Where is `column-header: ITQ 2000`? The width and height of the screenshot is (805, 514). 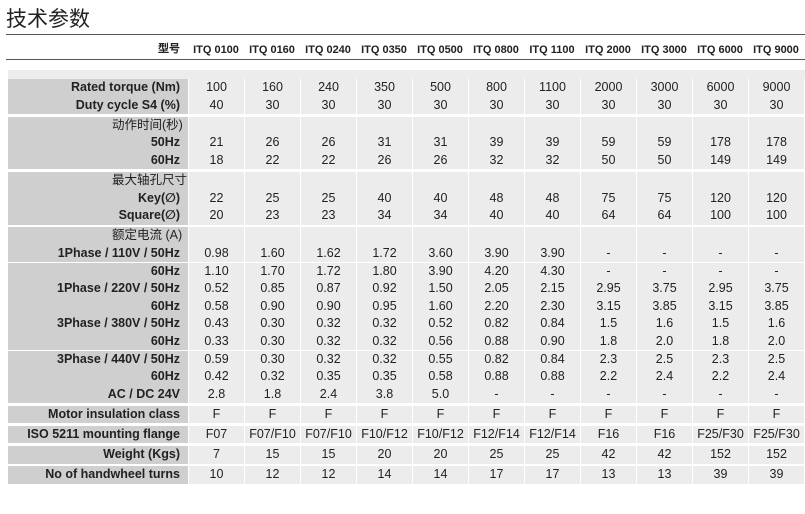 column-header: ITQ 2000 is located at coordinates (608, 50).